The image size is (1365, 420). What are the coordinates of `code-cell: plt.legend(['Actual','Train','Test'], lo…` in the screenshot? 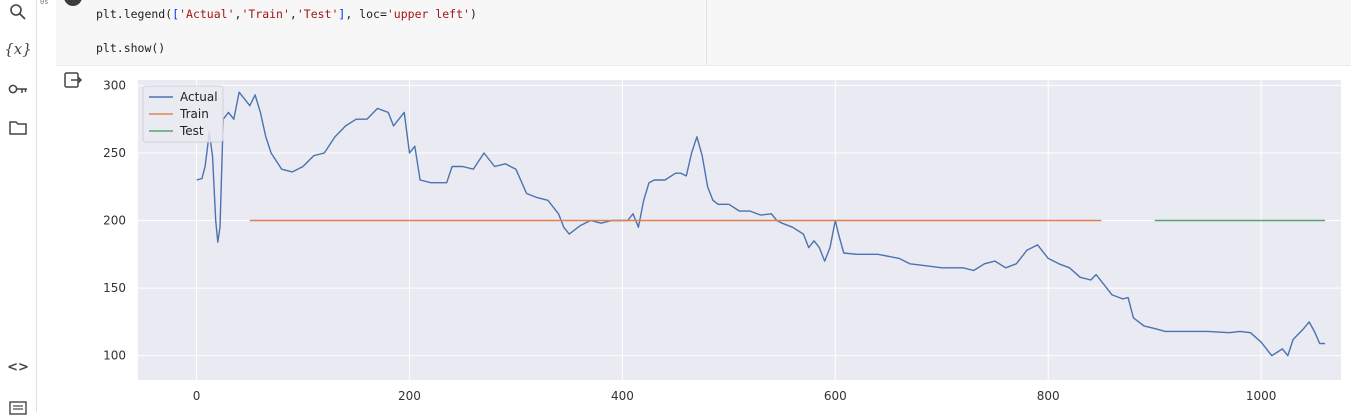 It's located at (703, 33).